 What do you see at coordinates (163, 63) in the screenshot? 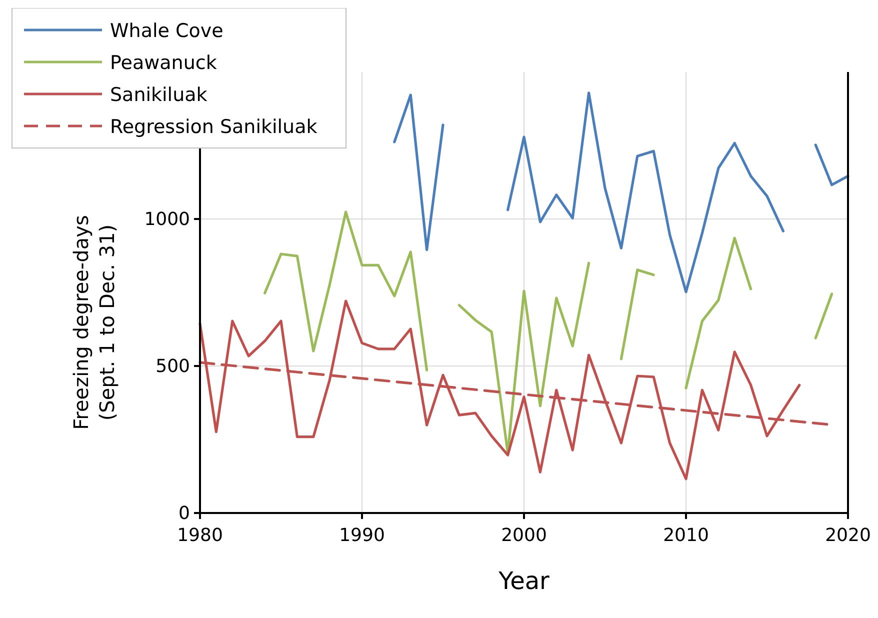
I see `legend-label: Peawanuck` at bounding box center [163, 63].